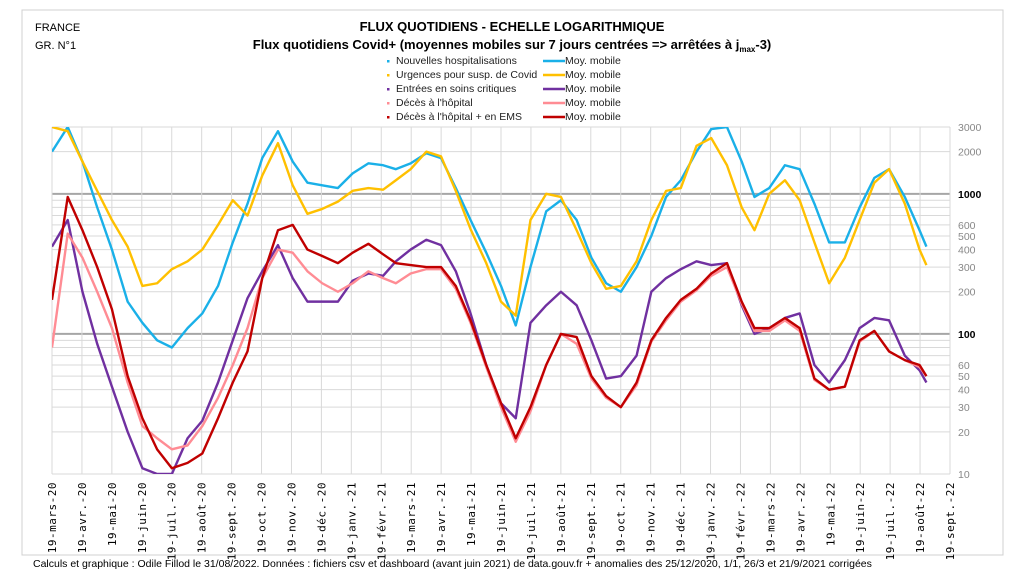  What do you see at coordinates (964, 366) in the screenshot?
I see `y-tick-label: 60` at bounding box center [964, 366].